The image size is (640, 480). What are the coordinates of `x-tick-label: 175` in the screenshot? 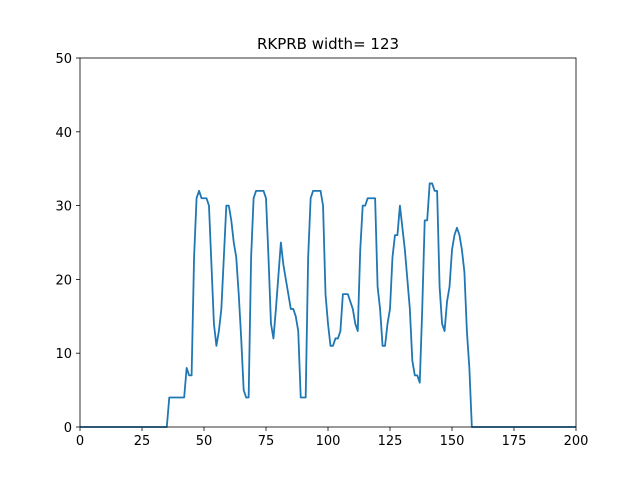 It's located at (514, 441).